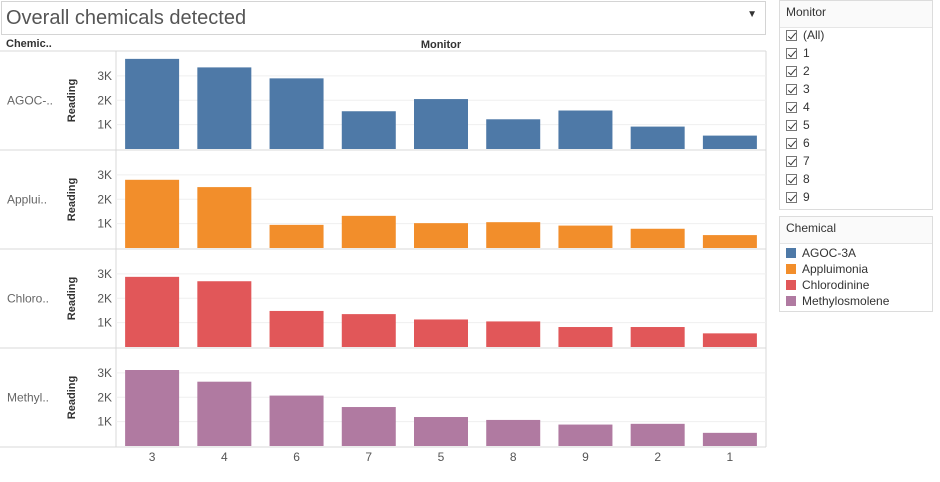  Describe the element at coordinates (798, 107) in the screenshot. I see `monitor-filter-item: 4` at that location.